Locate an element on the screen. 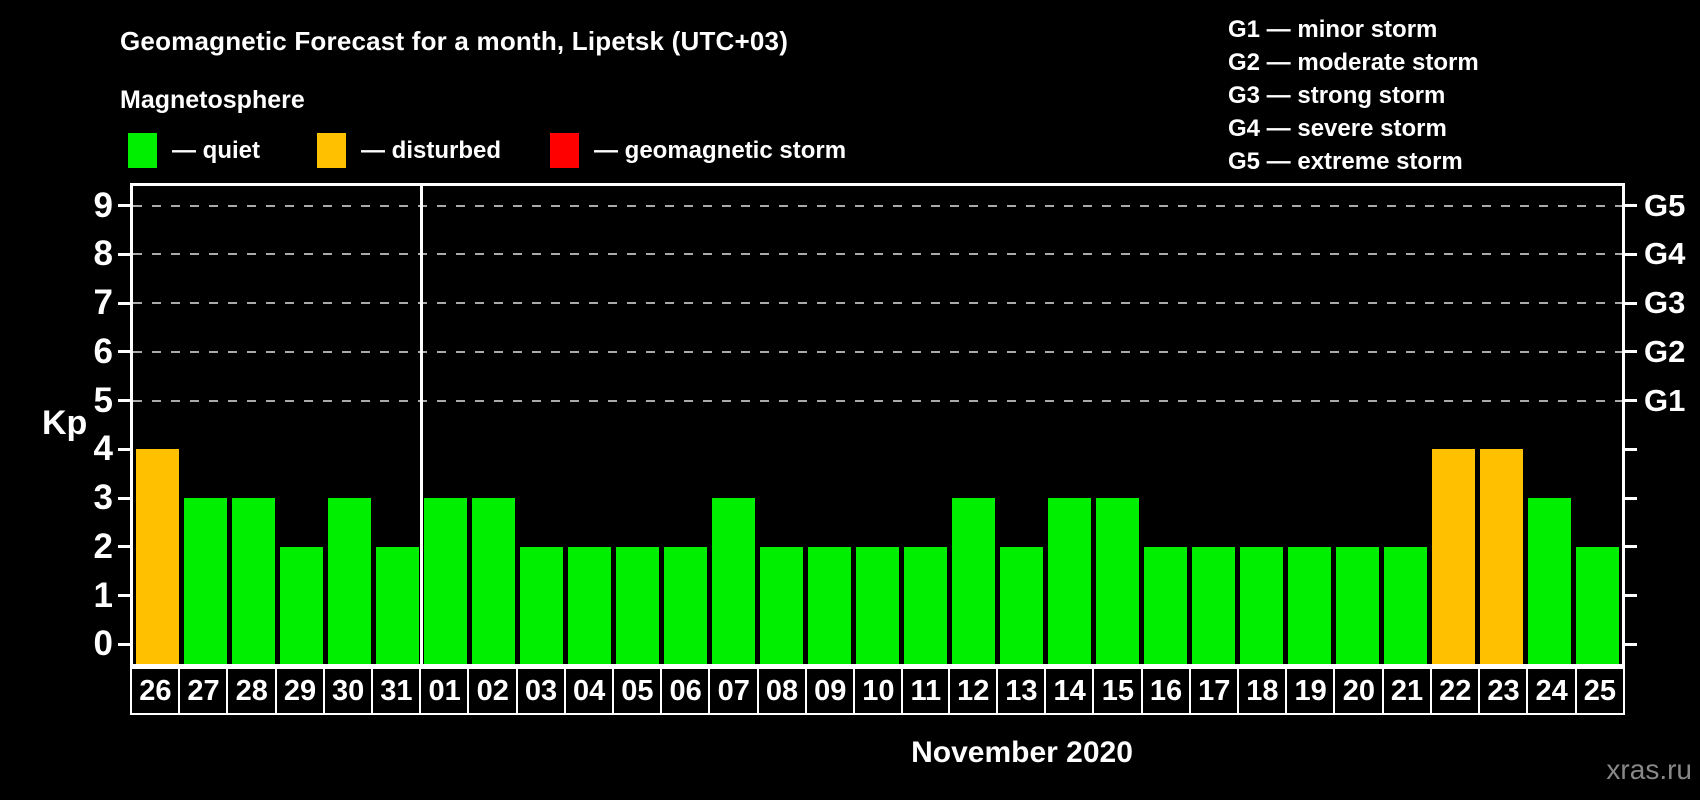 The width and height of the screenshot is (1700, 800). legend-item-storm: — geomagnetic storm is located at coordinates (698, 150).